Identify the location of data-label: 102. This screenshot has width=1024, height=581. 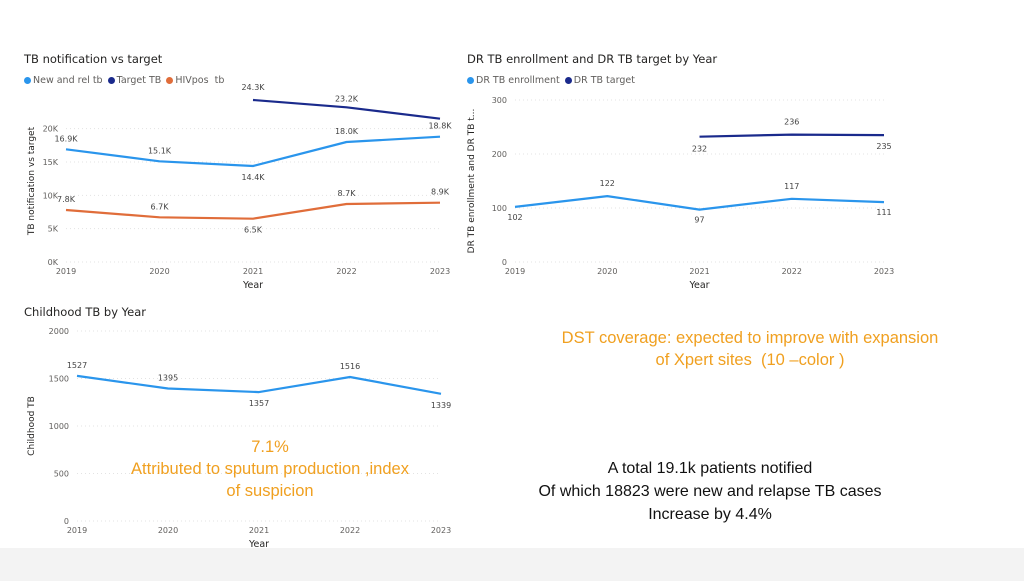
(514, 217).